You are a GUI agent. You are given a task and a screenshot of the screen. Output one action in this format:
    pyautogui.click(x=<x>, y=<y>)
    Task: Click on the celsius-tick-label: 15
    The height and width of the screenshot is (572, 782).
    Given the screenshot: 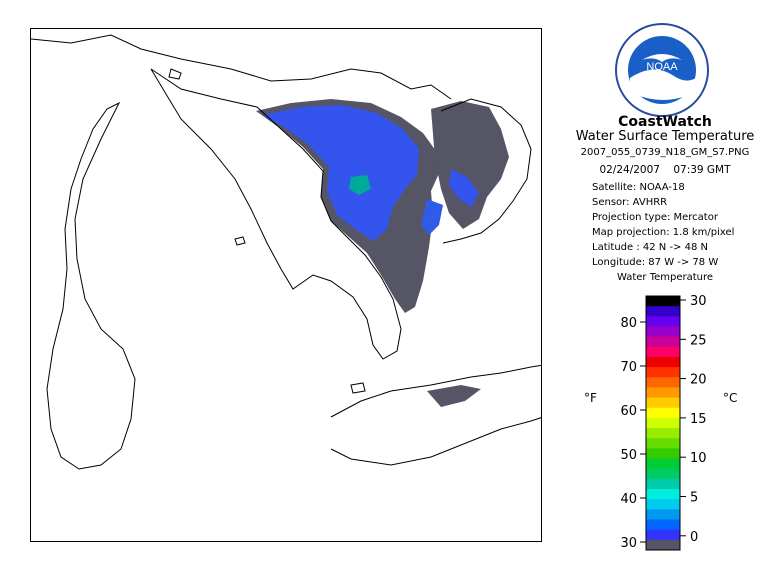 What is the action you would take?
    pyautogui.click(x=698, y=419)
    